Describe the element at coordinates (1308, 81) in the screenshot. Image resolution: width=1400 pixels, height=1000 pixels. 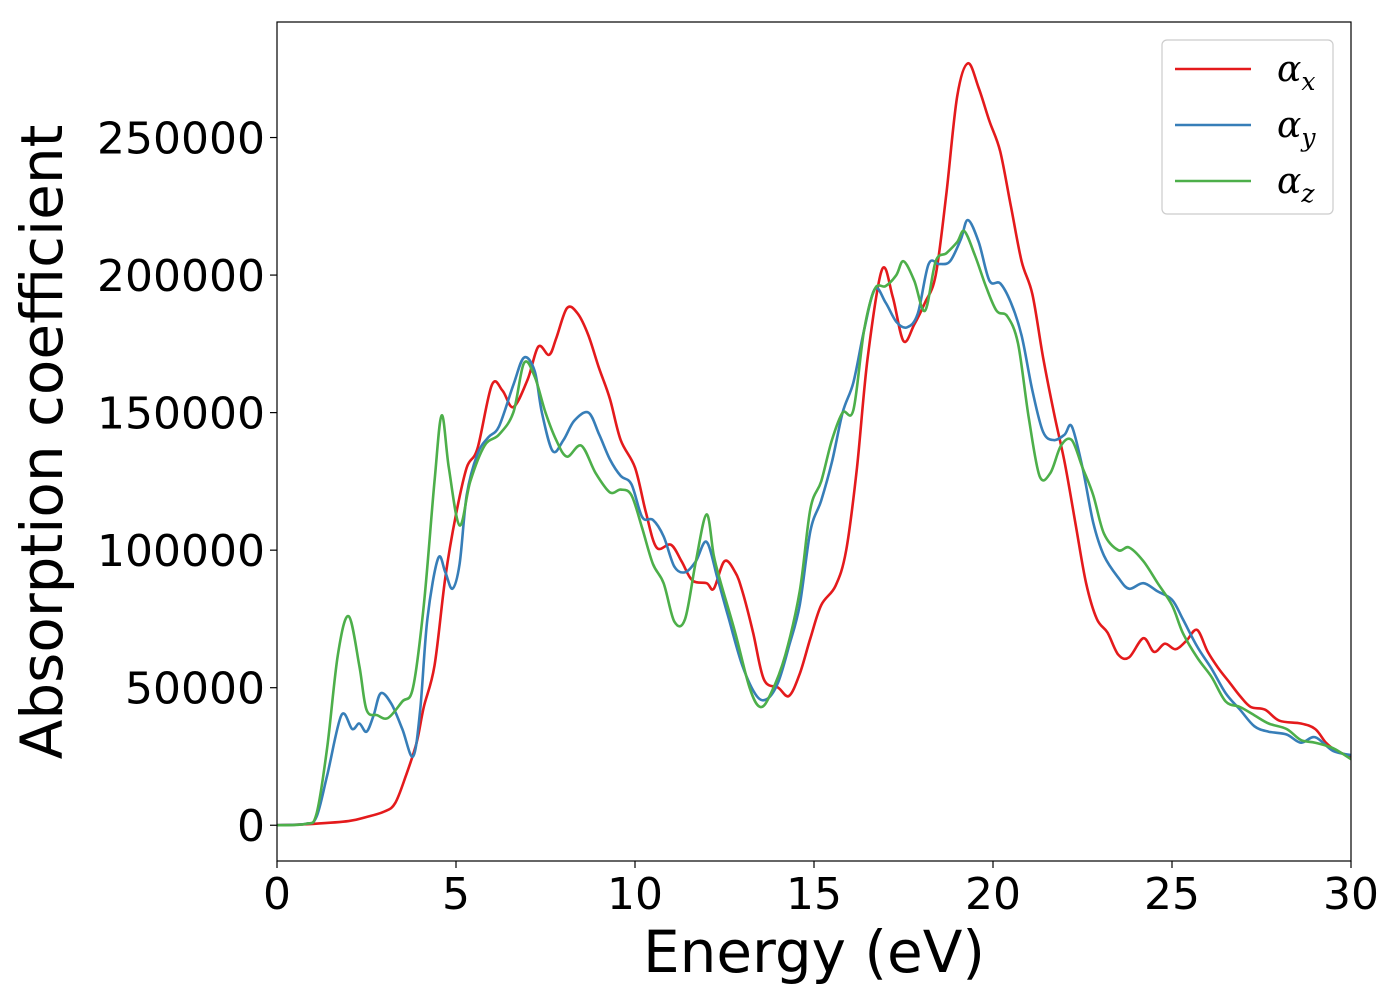
I see `legend-subscript: x` at that location.